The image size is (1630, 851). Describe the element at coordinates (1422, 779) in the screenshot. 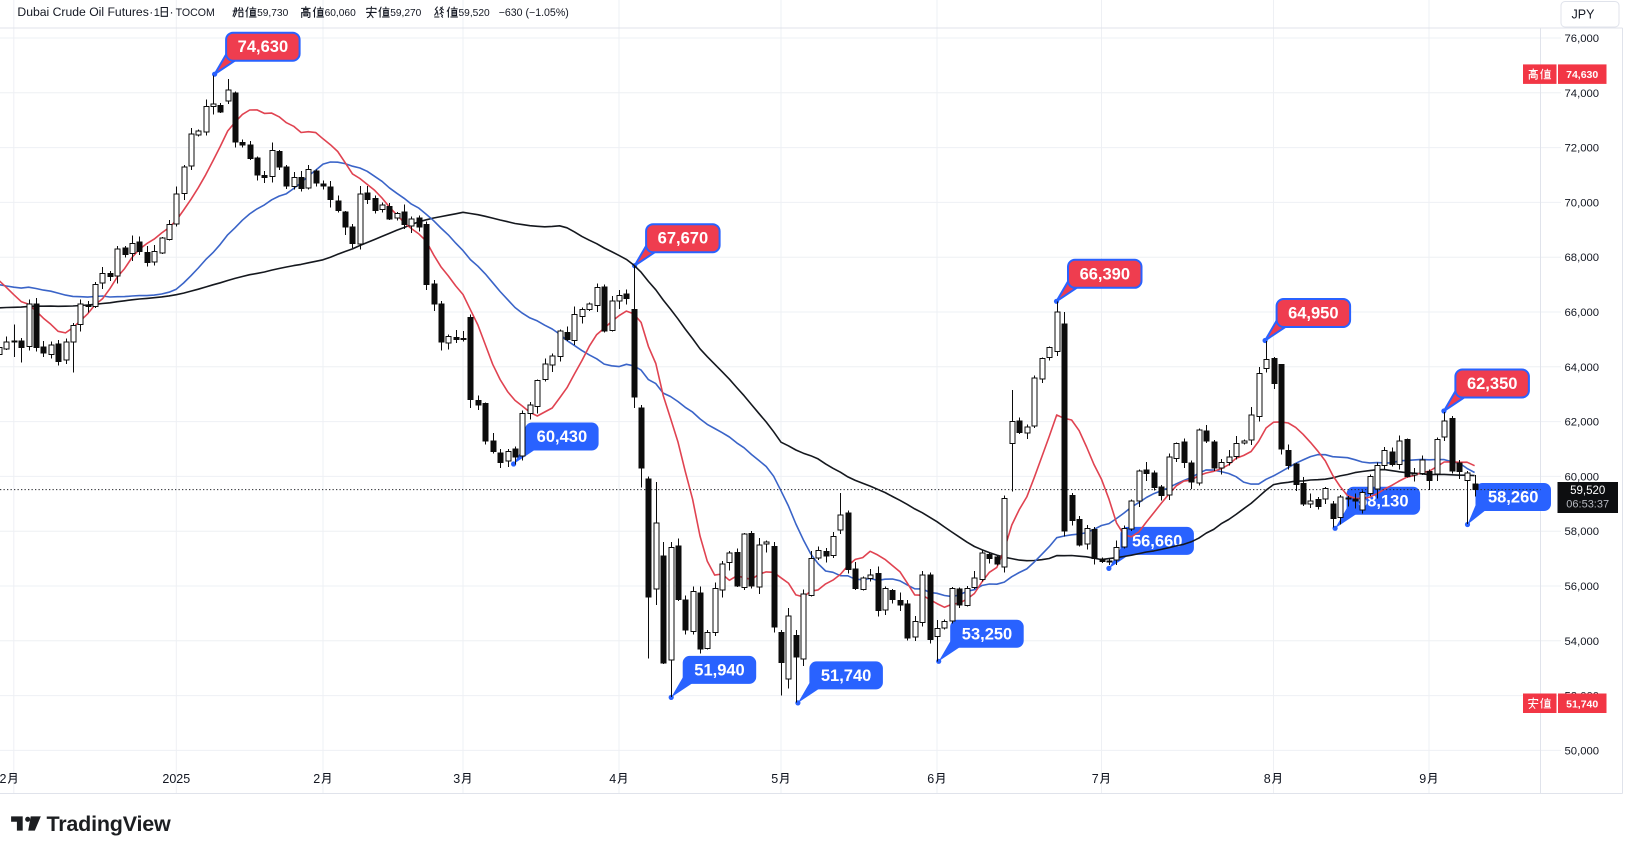

I see `svg-text: 9` at that location.